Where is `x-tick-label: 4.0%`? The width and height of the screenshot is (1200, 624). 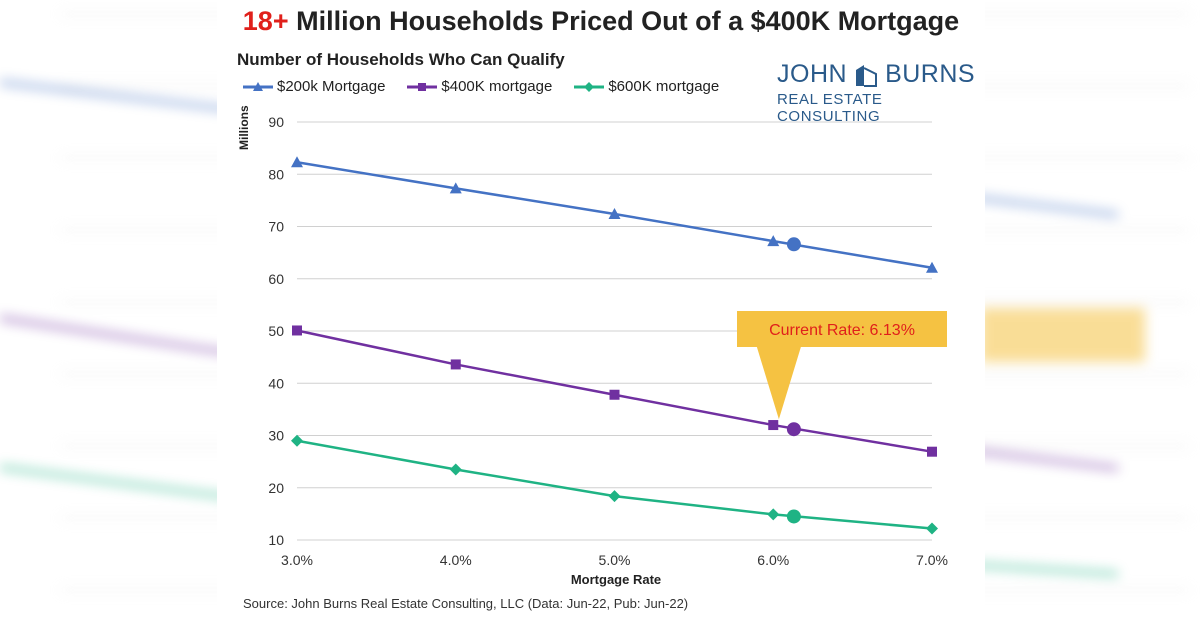
x-tick-label: 4.0% is located at coordinates (456, 560).